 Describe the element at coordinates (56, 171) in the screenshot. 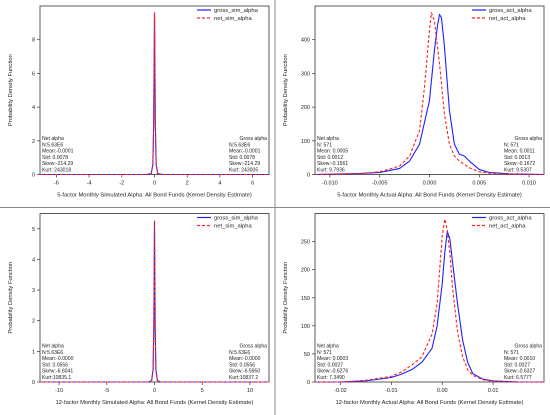

I see `stats-net-line: Kurt: 243018` at that location.